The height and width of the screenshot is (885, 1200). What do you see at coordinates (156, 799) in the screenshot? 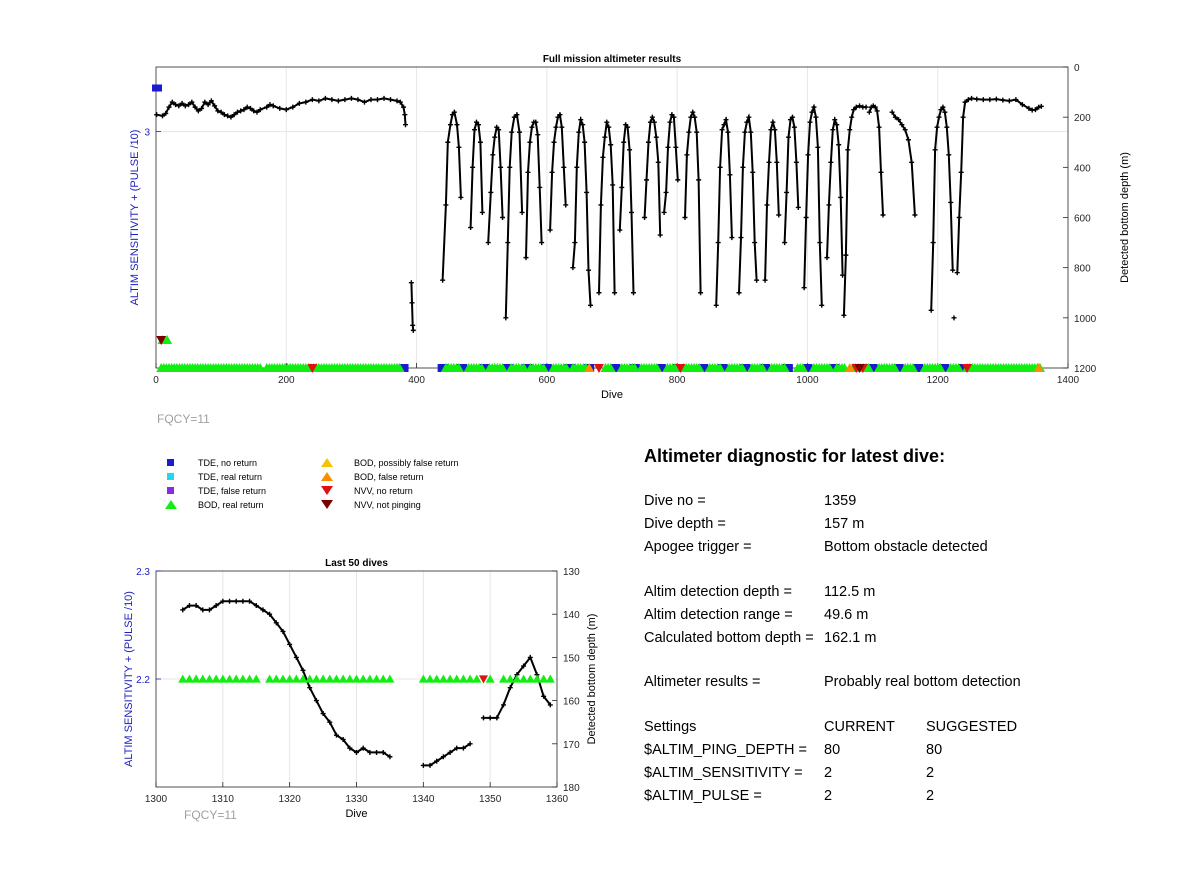
I see `x-tick-label: 1300` at bounding box center [156, 799].